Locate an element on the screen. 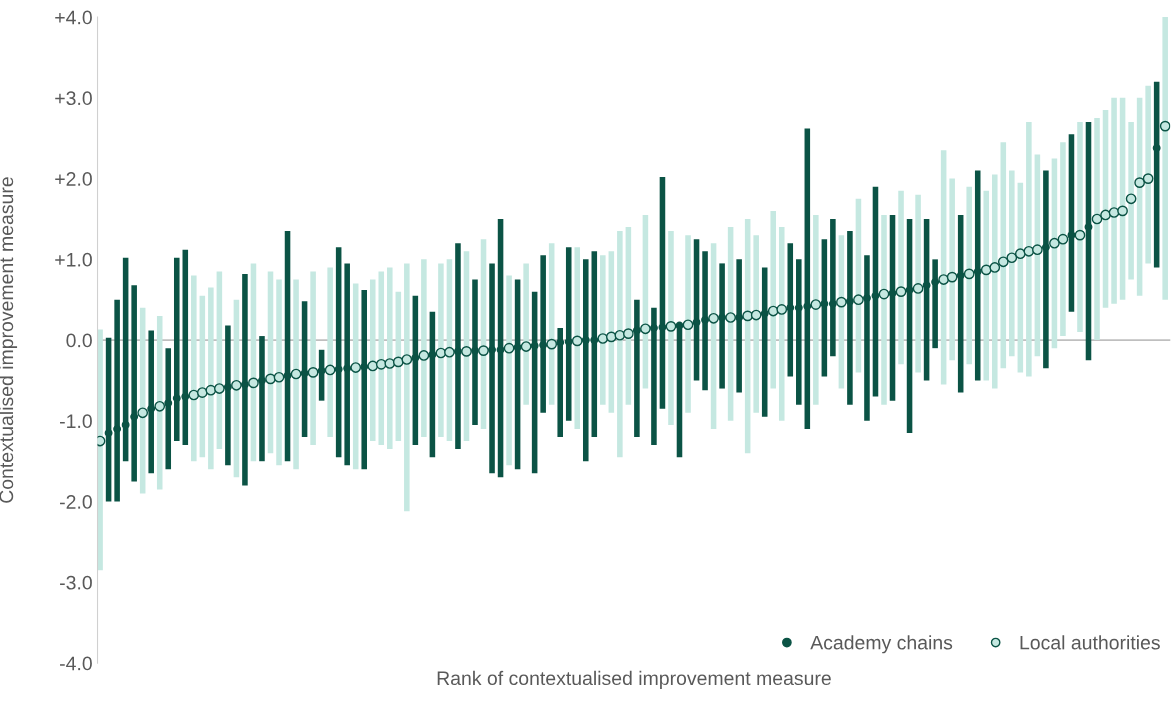  y-tick-label: +3.0 is located at coordinates (73, 98).